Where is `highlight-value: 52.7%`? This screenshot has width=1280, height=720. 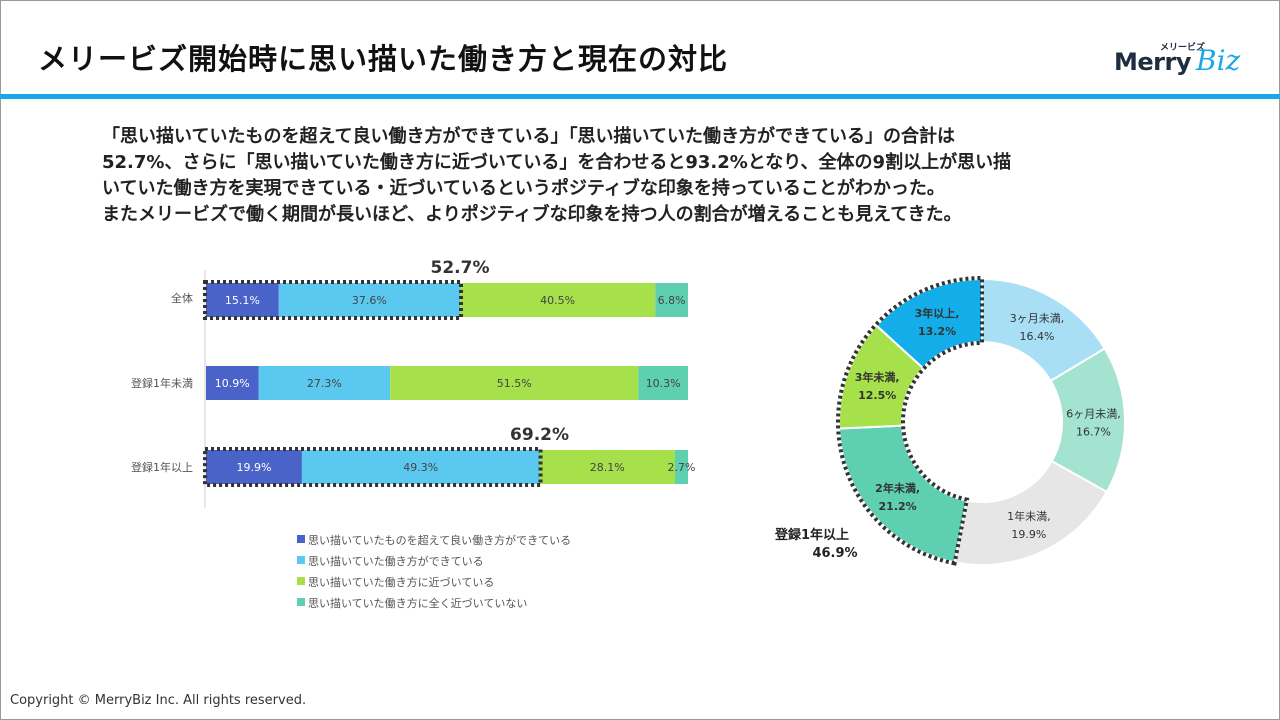
highlight-value: 52.7% is located at coordinates (460, 268).